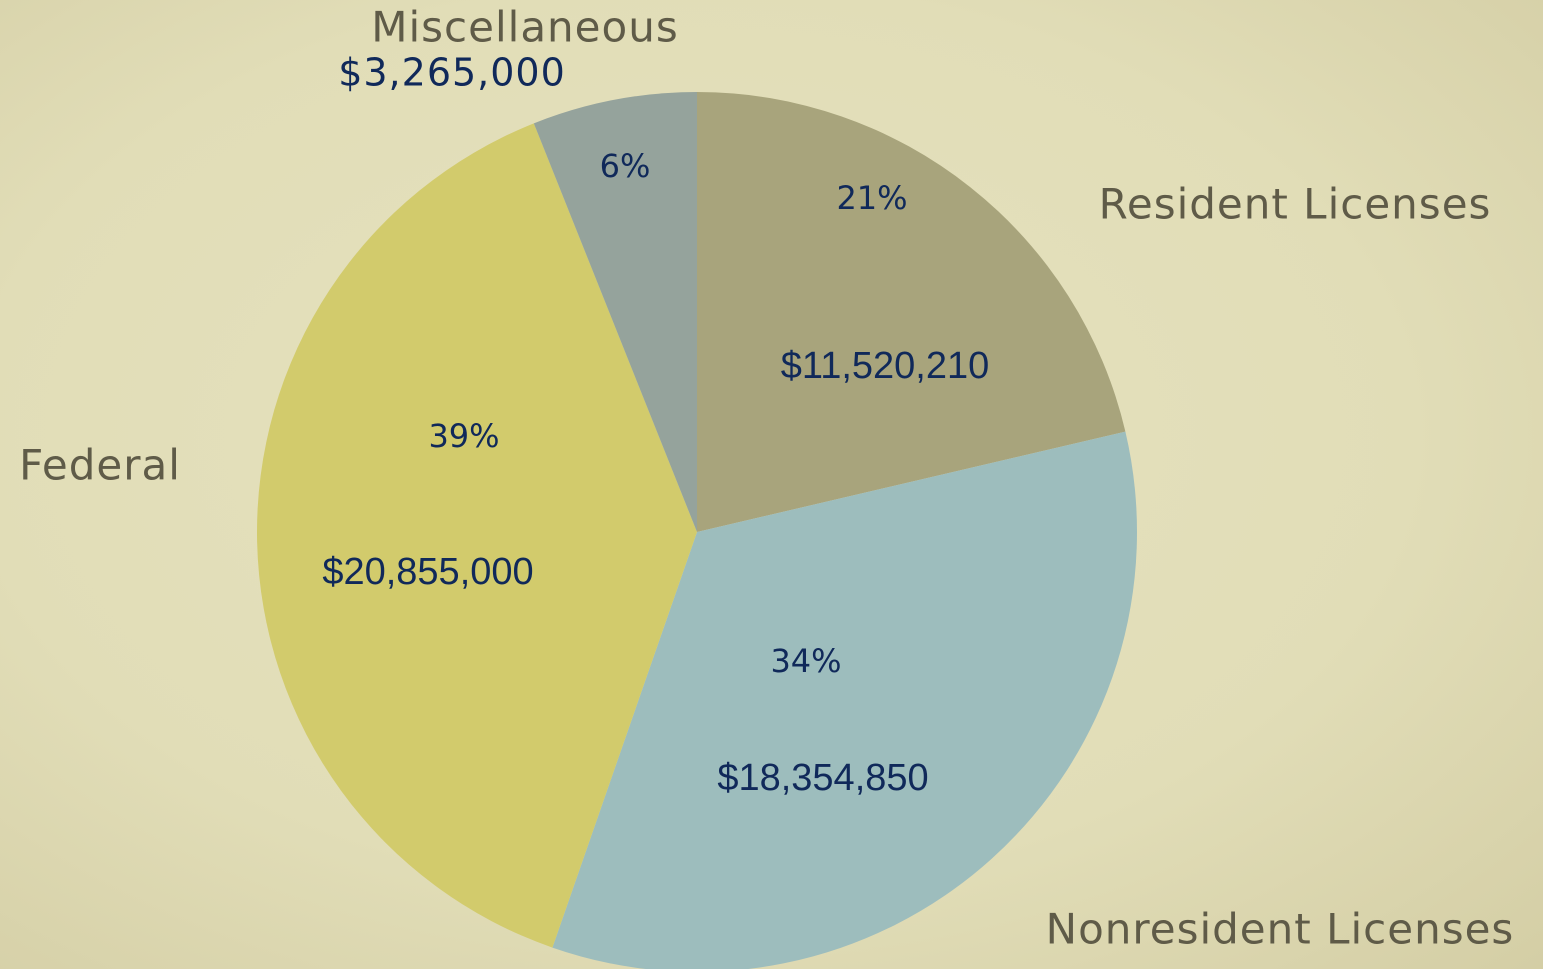 This screenshot has height=969, width=1543. I want to click on percent-label: 6%, so click(625, 166).